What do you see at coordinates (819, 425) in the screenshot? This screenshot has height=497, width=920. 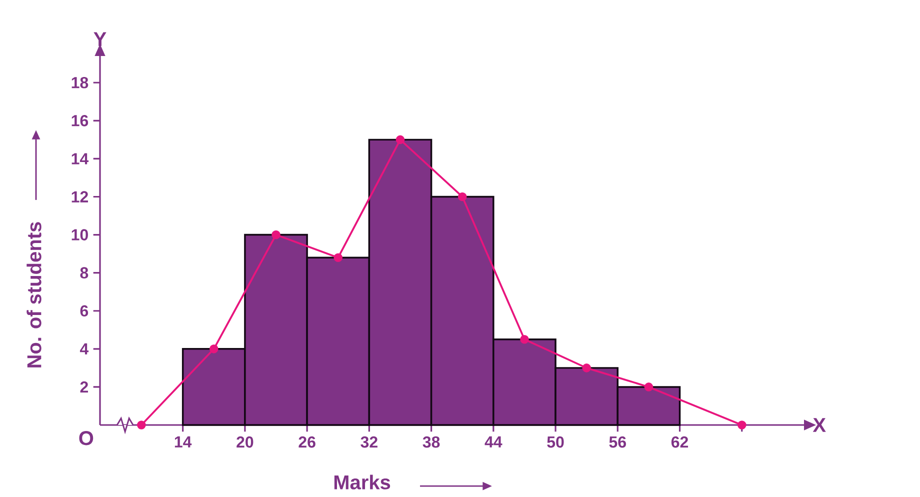 I see `text: X` at bounding box center [819, 425].